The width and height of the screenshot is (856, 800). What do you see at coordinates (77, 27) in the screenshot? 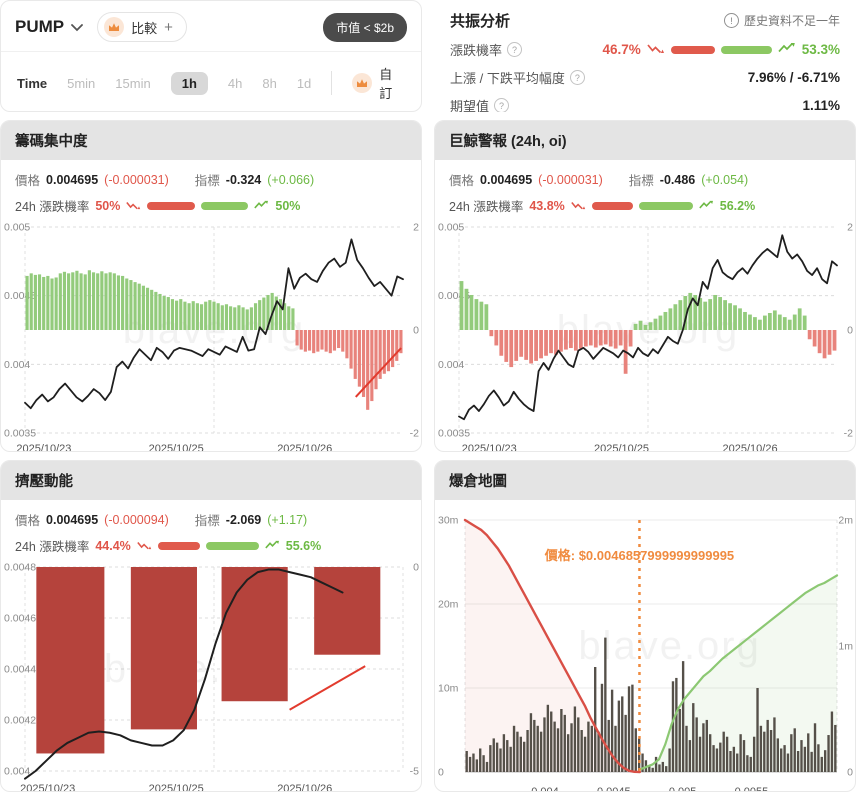
I see `chevron-down-icon` at bounding box center [77, 27].